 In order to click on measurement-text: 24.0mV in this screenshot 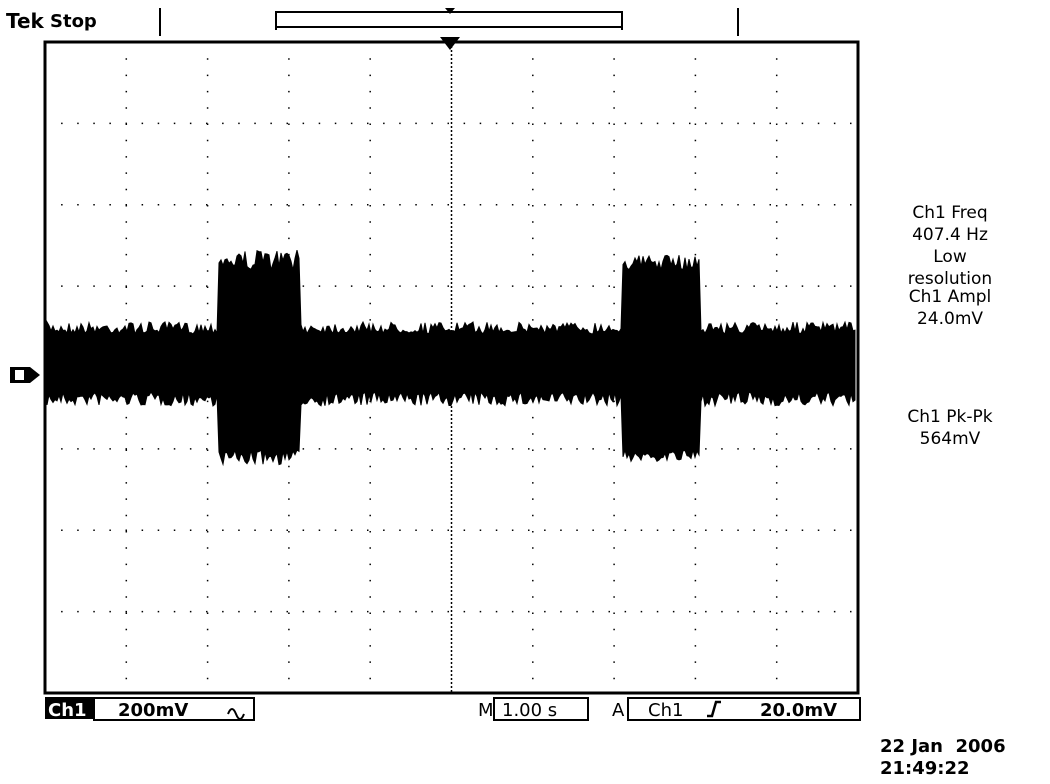, I will do `click(950, 319)`.